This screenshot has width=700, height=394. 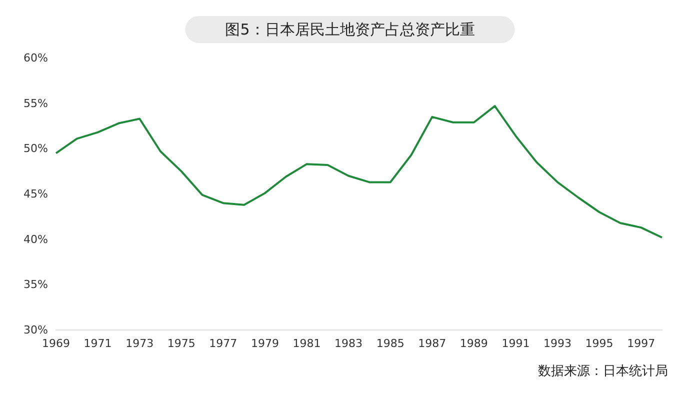 I want to click on x-tick-label: 1997, so click(x=641, y=343).